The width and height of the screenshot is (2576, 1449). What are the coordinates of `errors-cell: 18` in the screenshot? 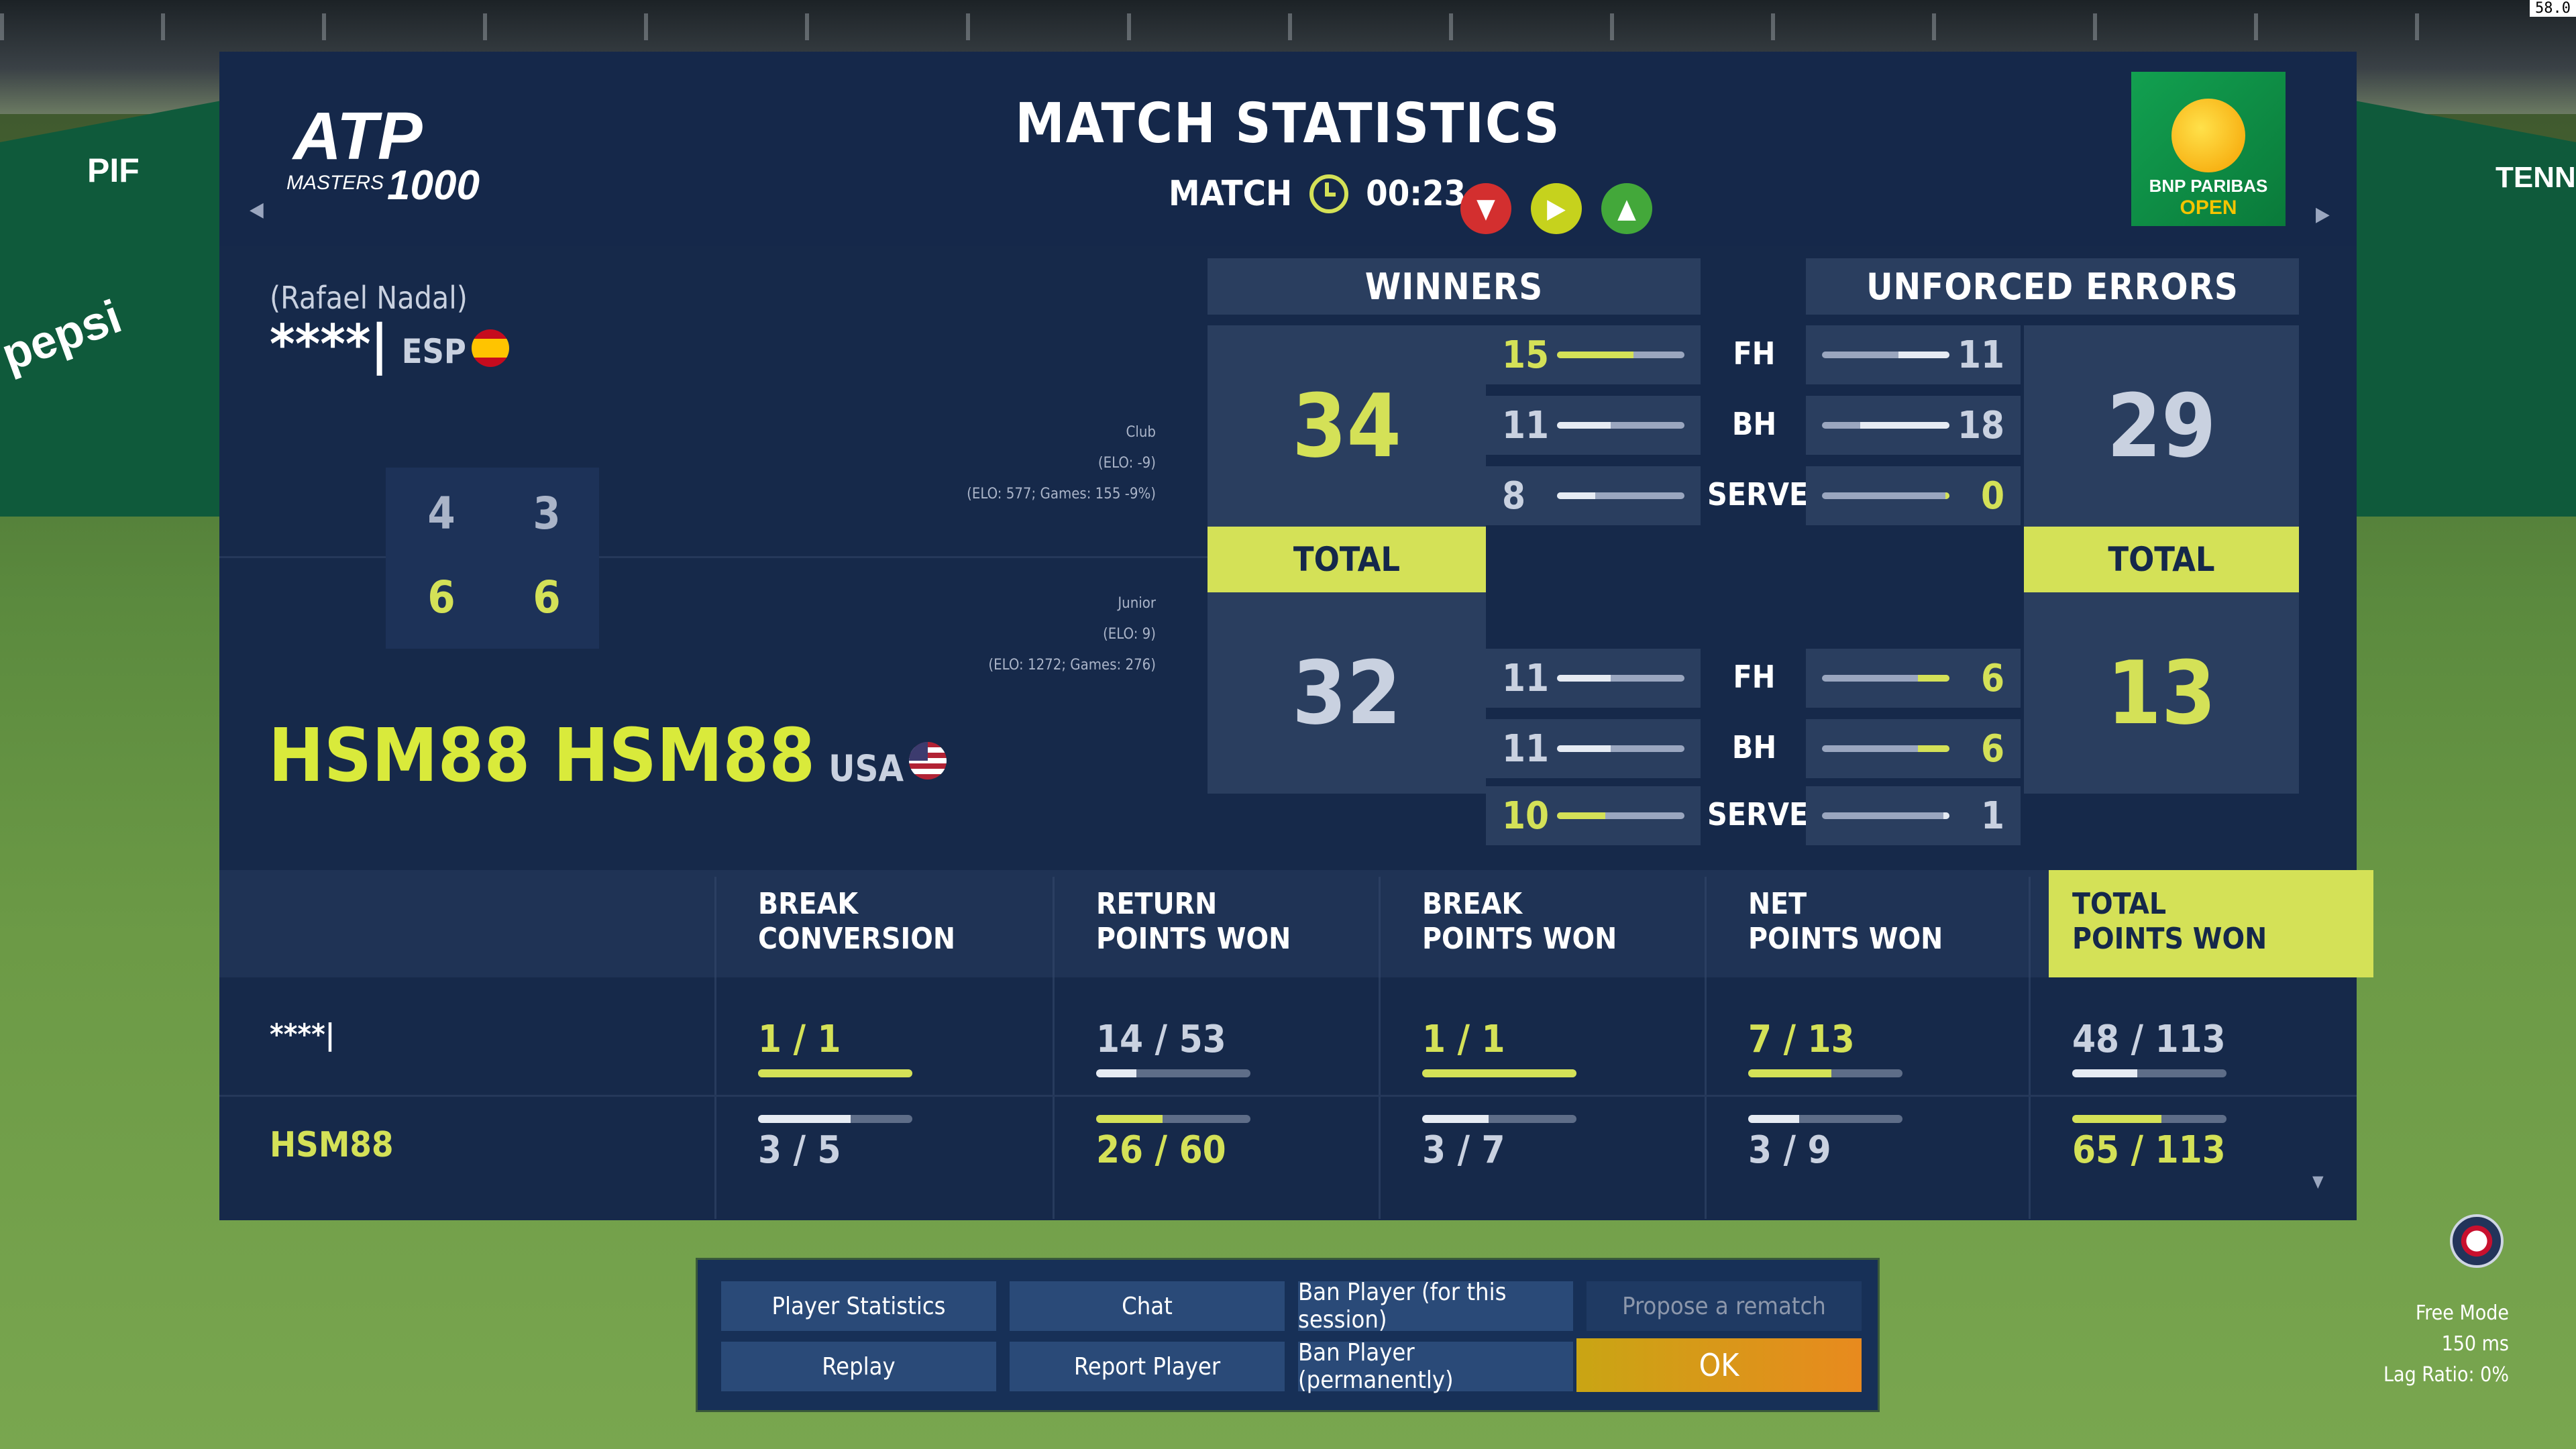 It's located at (1913, 425).